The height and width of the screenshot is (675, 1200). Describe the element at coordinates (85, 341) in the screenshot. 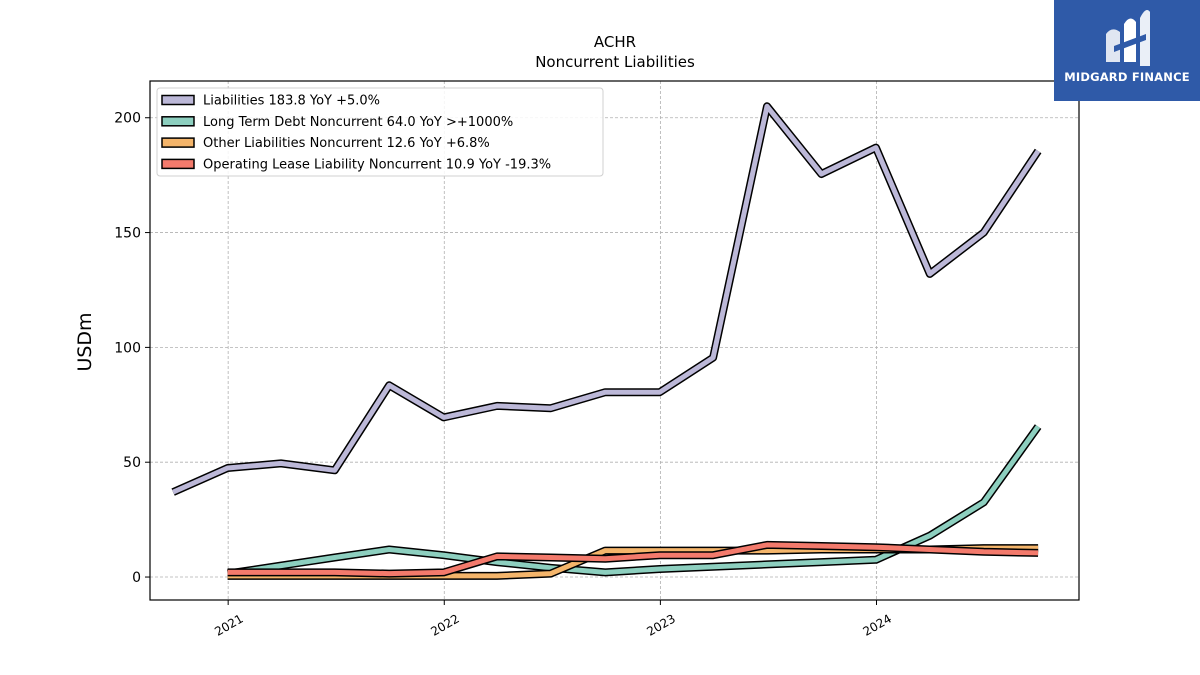

I see `y-axis-label: USDm` at that location.